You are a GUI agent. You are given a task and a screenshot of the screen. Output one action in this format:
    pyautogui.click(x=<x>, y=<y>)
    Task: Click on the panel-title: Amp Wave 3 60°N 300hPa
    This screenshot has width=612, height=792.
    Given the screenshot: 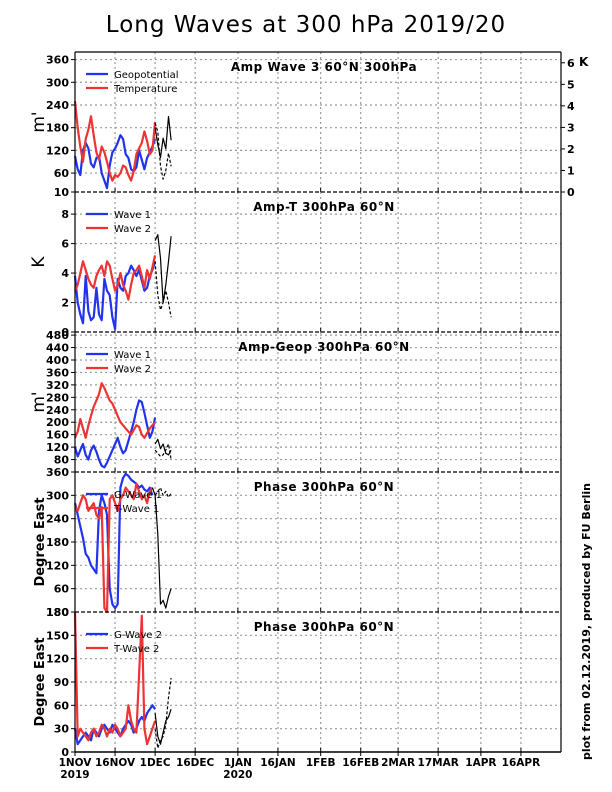 What is the action you would take?
    pyautogui.click(x=324, y=67)
    